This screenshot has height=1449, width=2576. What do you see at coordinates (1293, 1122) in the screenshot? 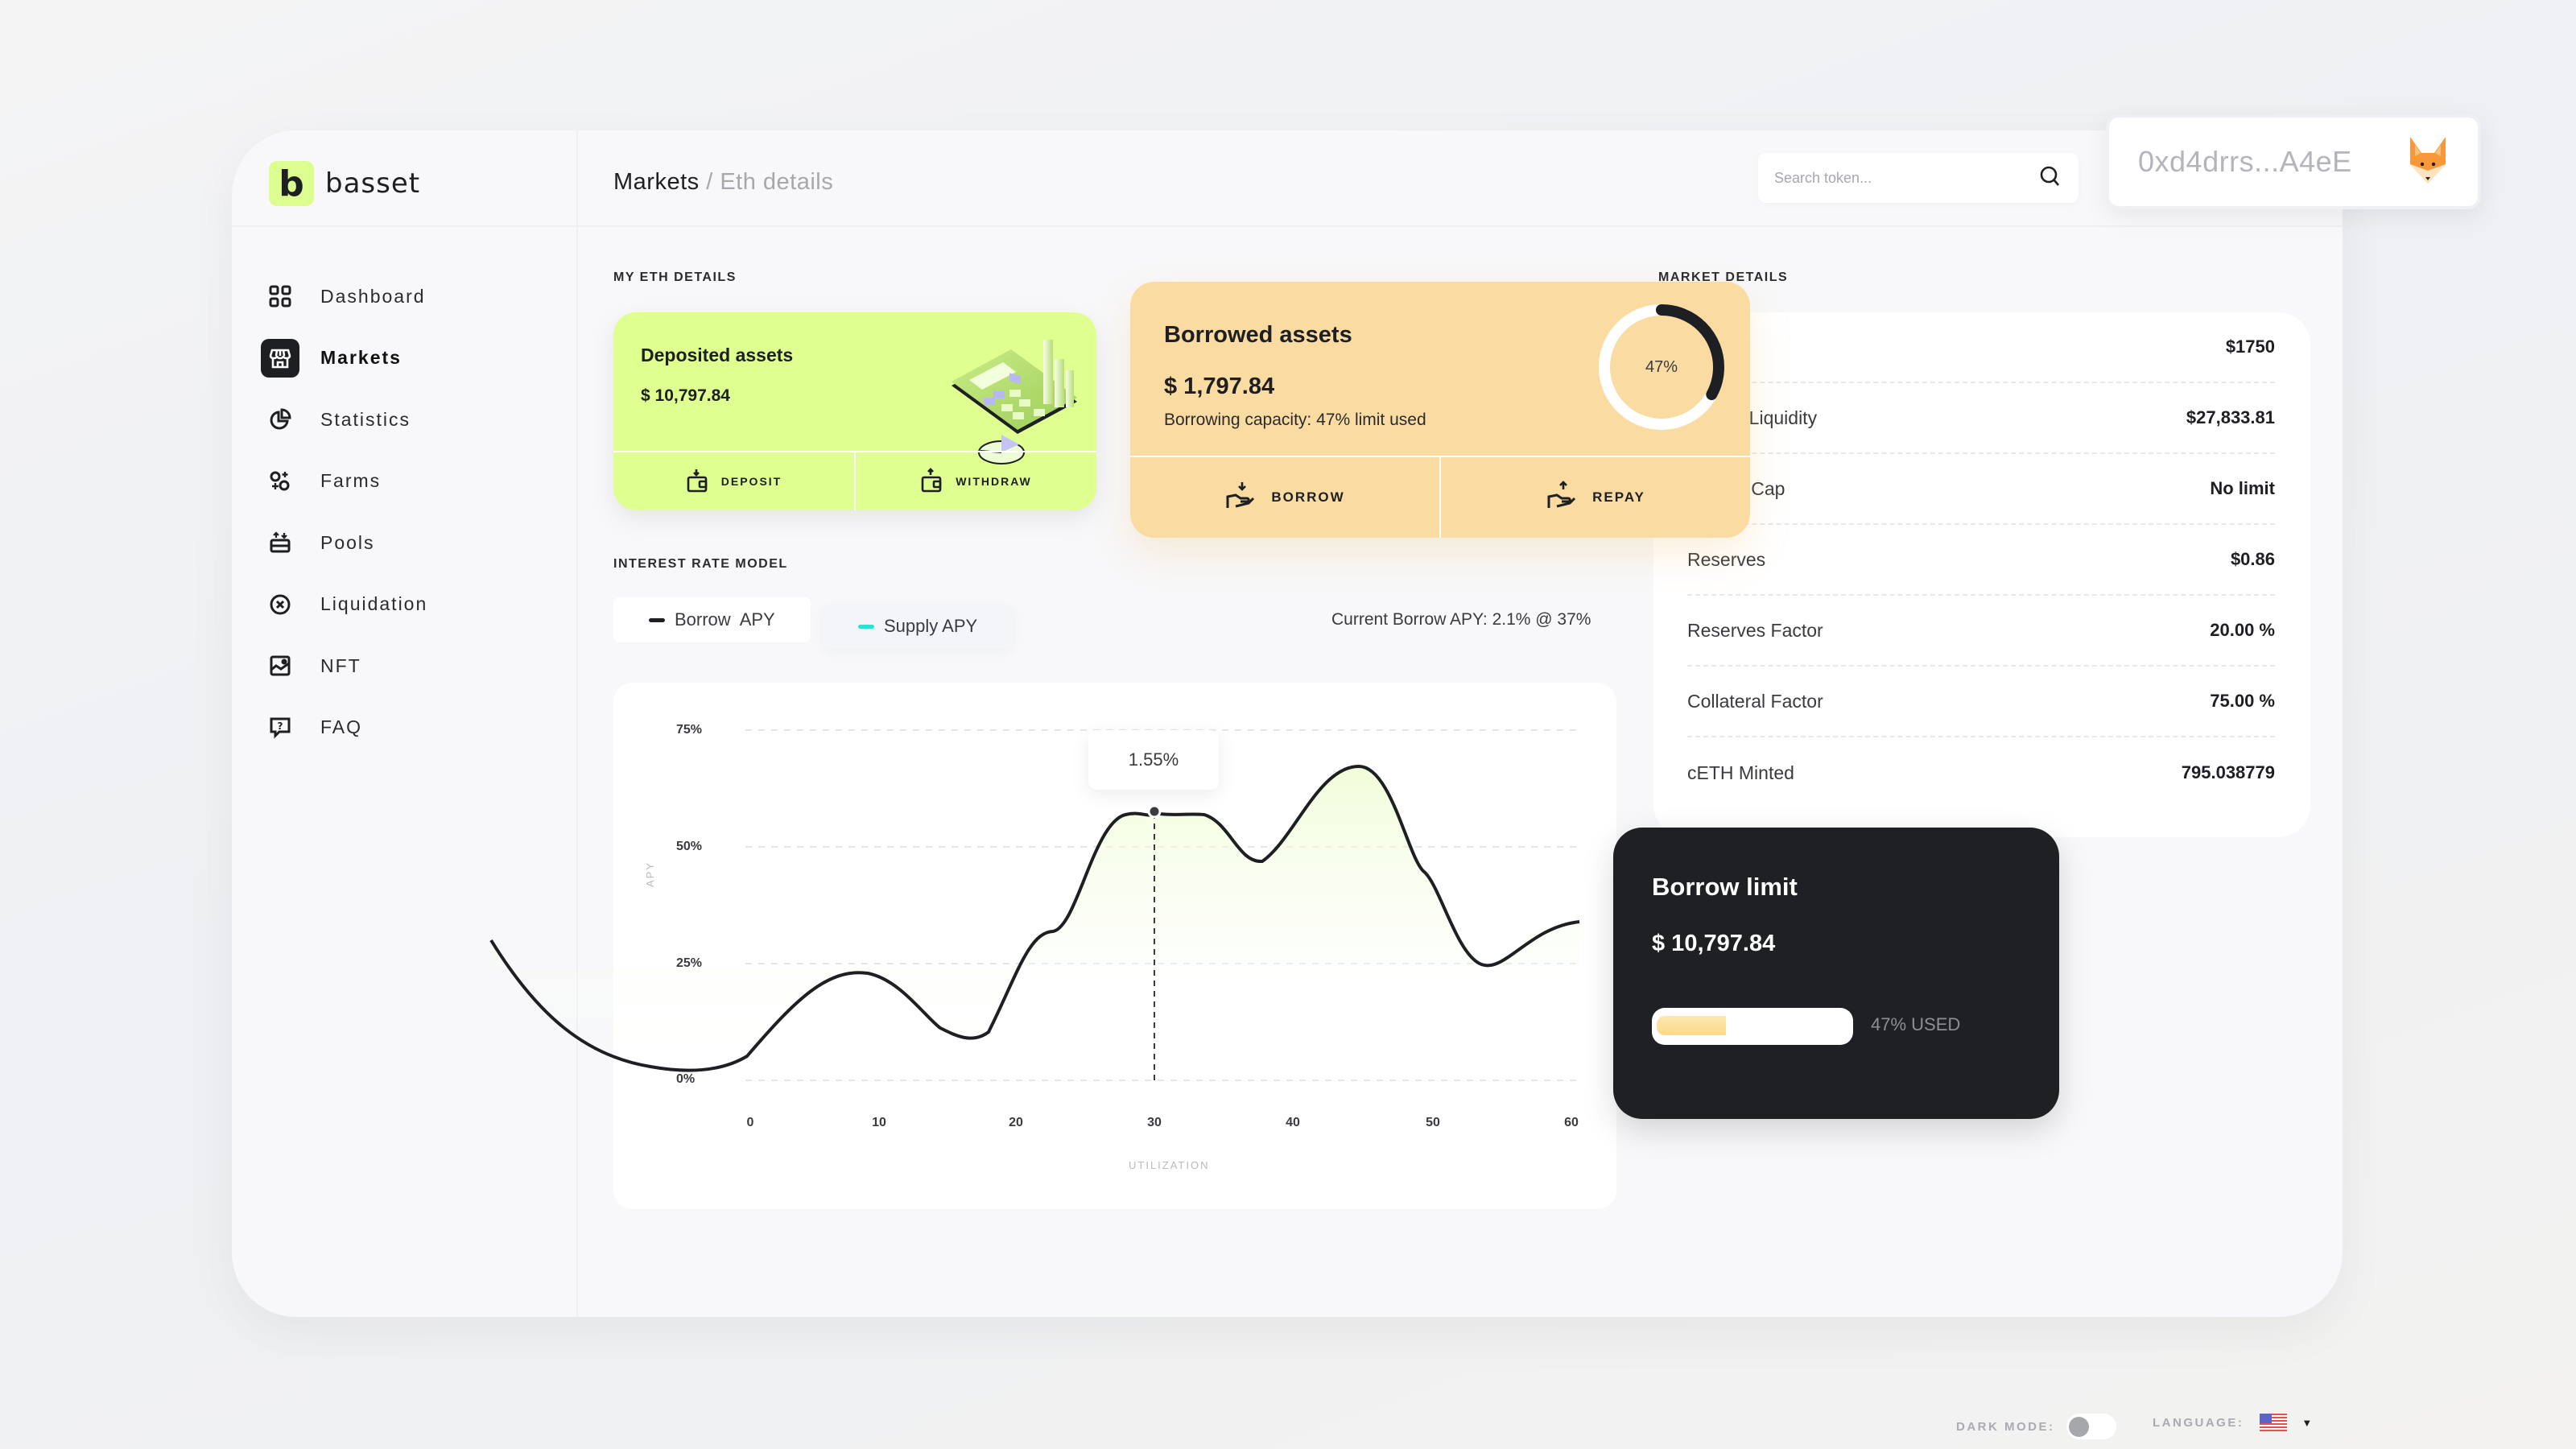
I see `x-tick: 40` at bounding box center [1293, 1122].